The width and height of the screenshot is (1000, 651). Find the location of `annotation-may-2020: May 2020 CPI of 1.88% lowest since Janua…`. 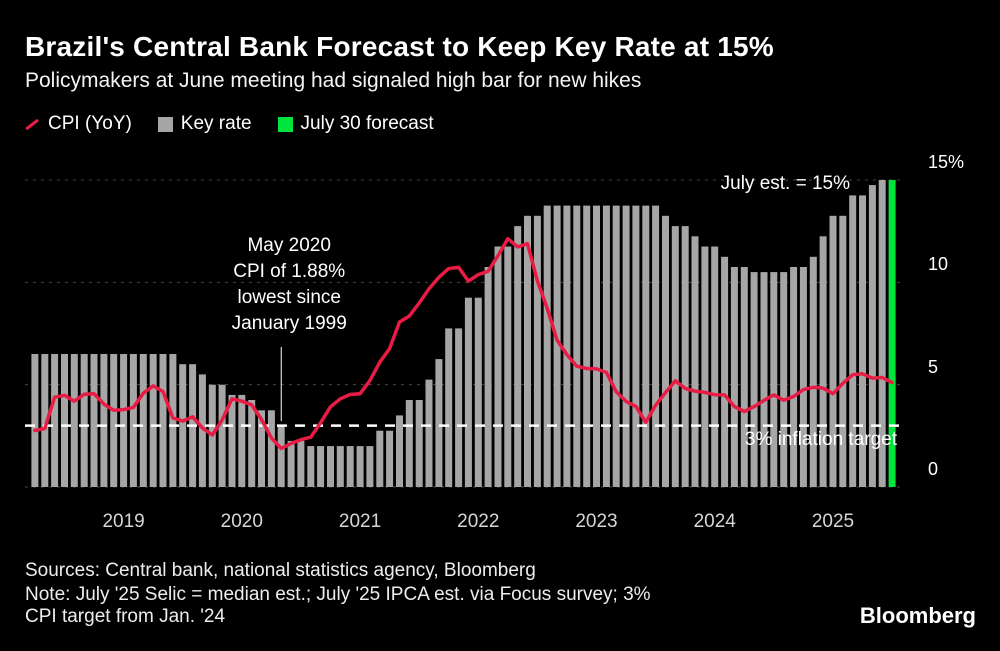

annotation-may-2020: May 2020 CPI of 1.88% lowest since Janua… is located at coordinates (289, 285).